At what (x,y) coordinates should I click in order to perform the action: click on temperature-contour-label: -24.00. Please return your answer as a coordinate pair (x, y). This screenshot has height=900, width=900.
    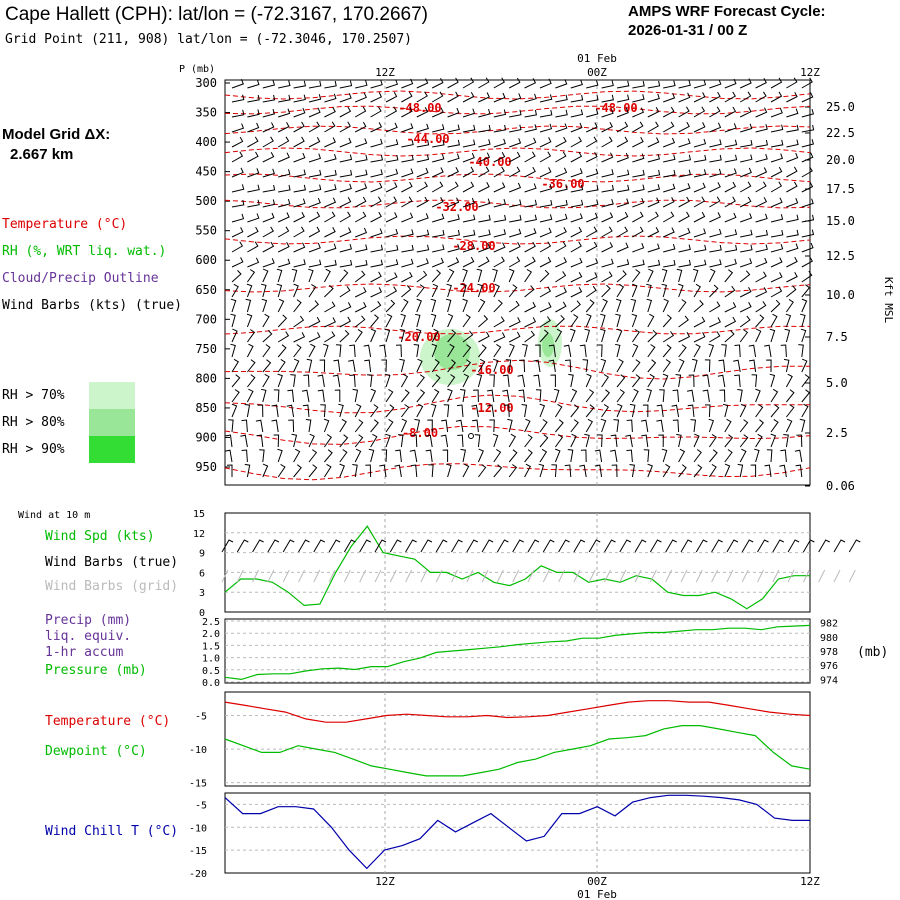
    Looking at the image, I should click on (473, 288).